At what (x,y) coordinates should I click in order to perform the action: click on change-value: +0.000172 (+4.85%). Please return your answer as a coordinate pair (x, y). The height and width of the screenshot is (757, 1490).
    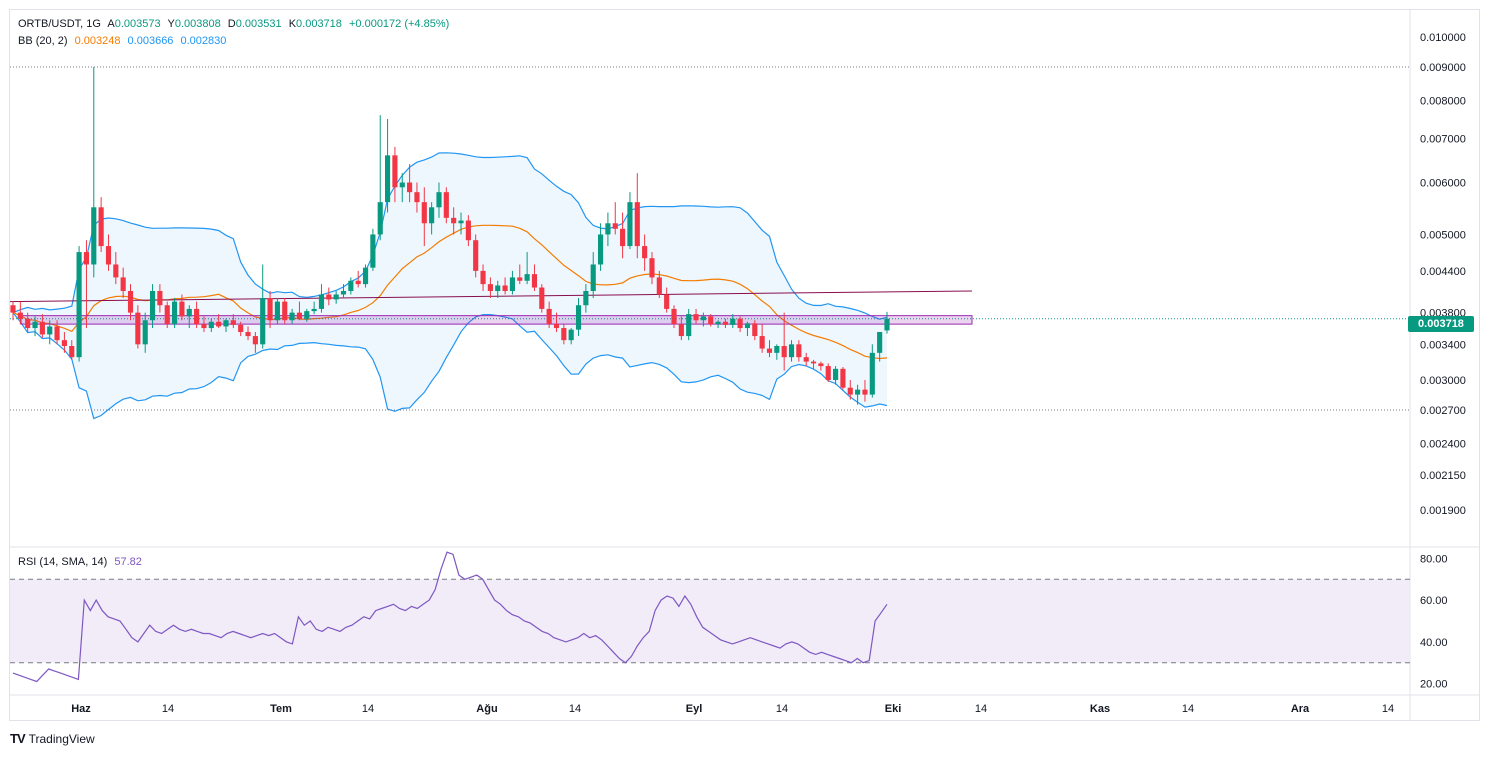
    Looking at the image, I should click on (399, 24).